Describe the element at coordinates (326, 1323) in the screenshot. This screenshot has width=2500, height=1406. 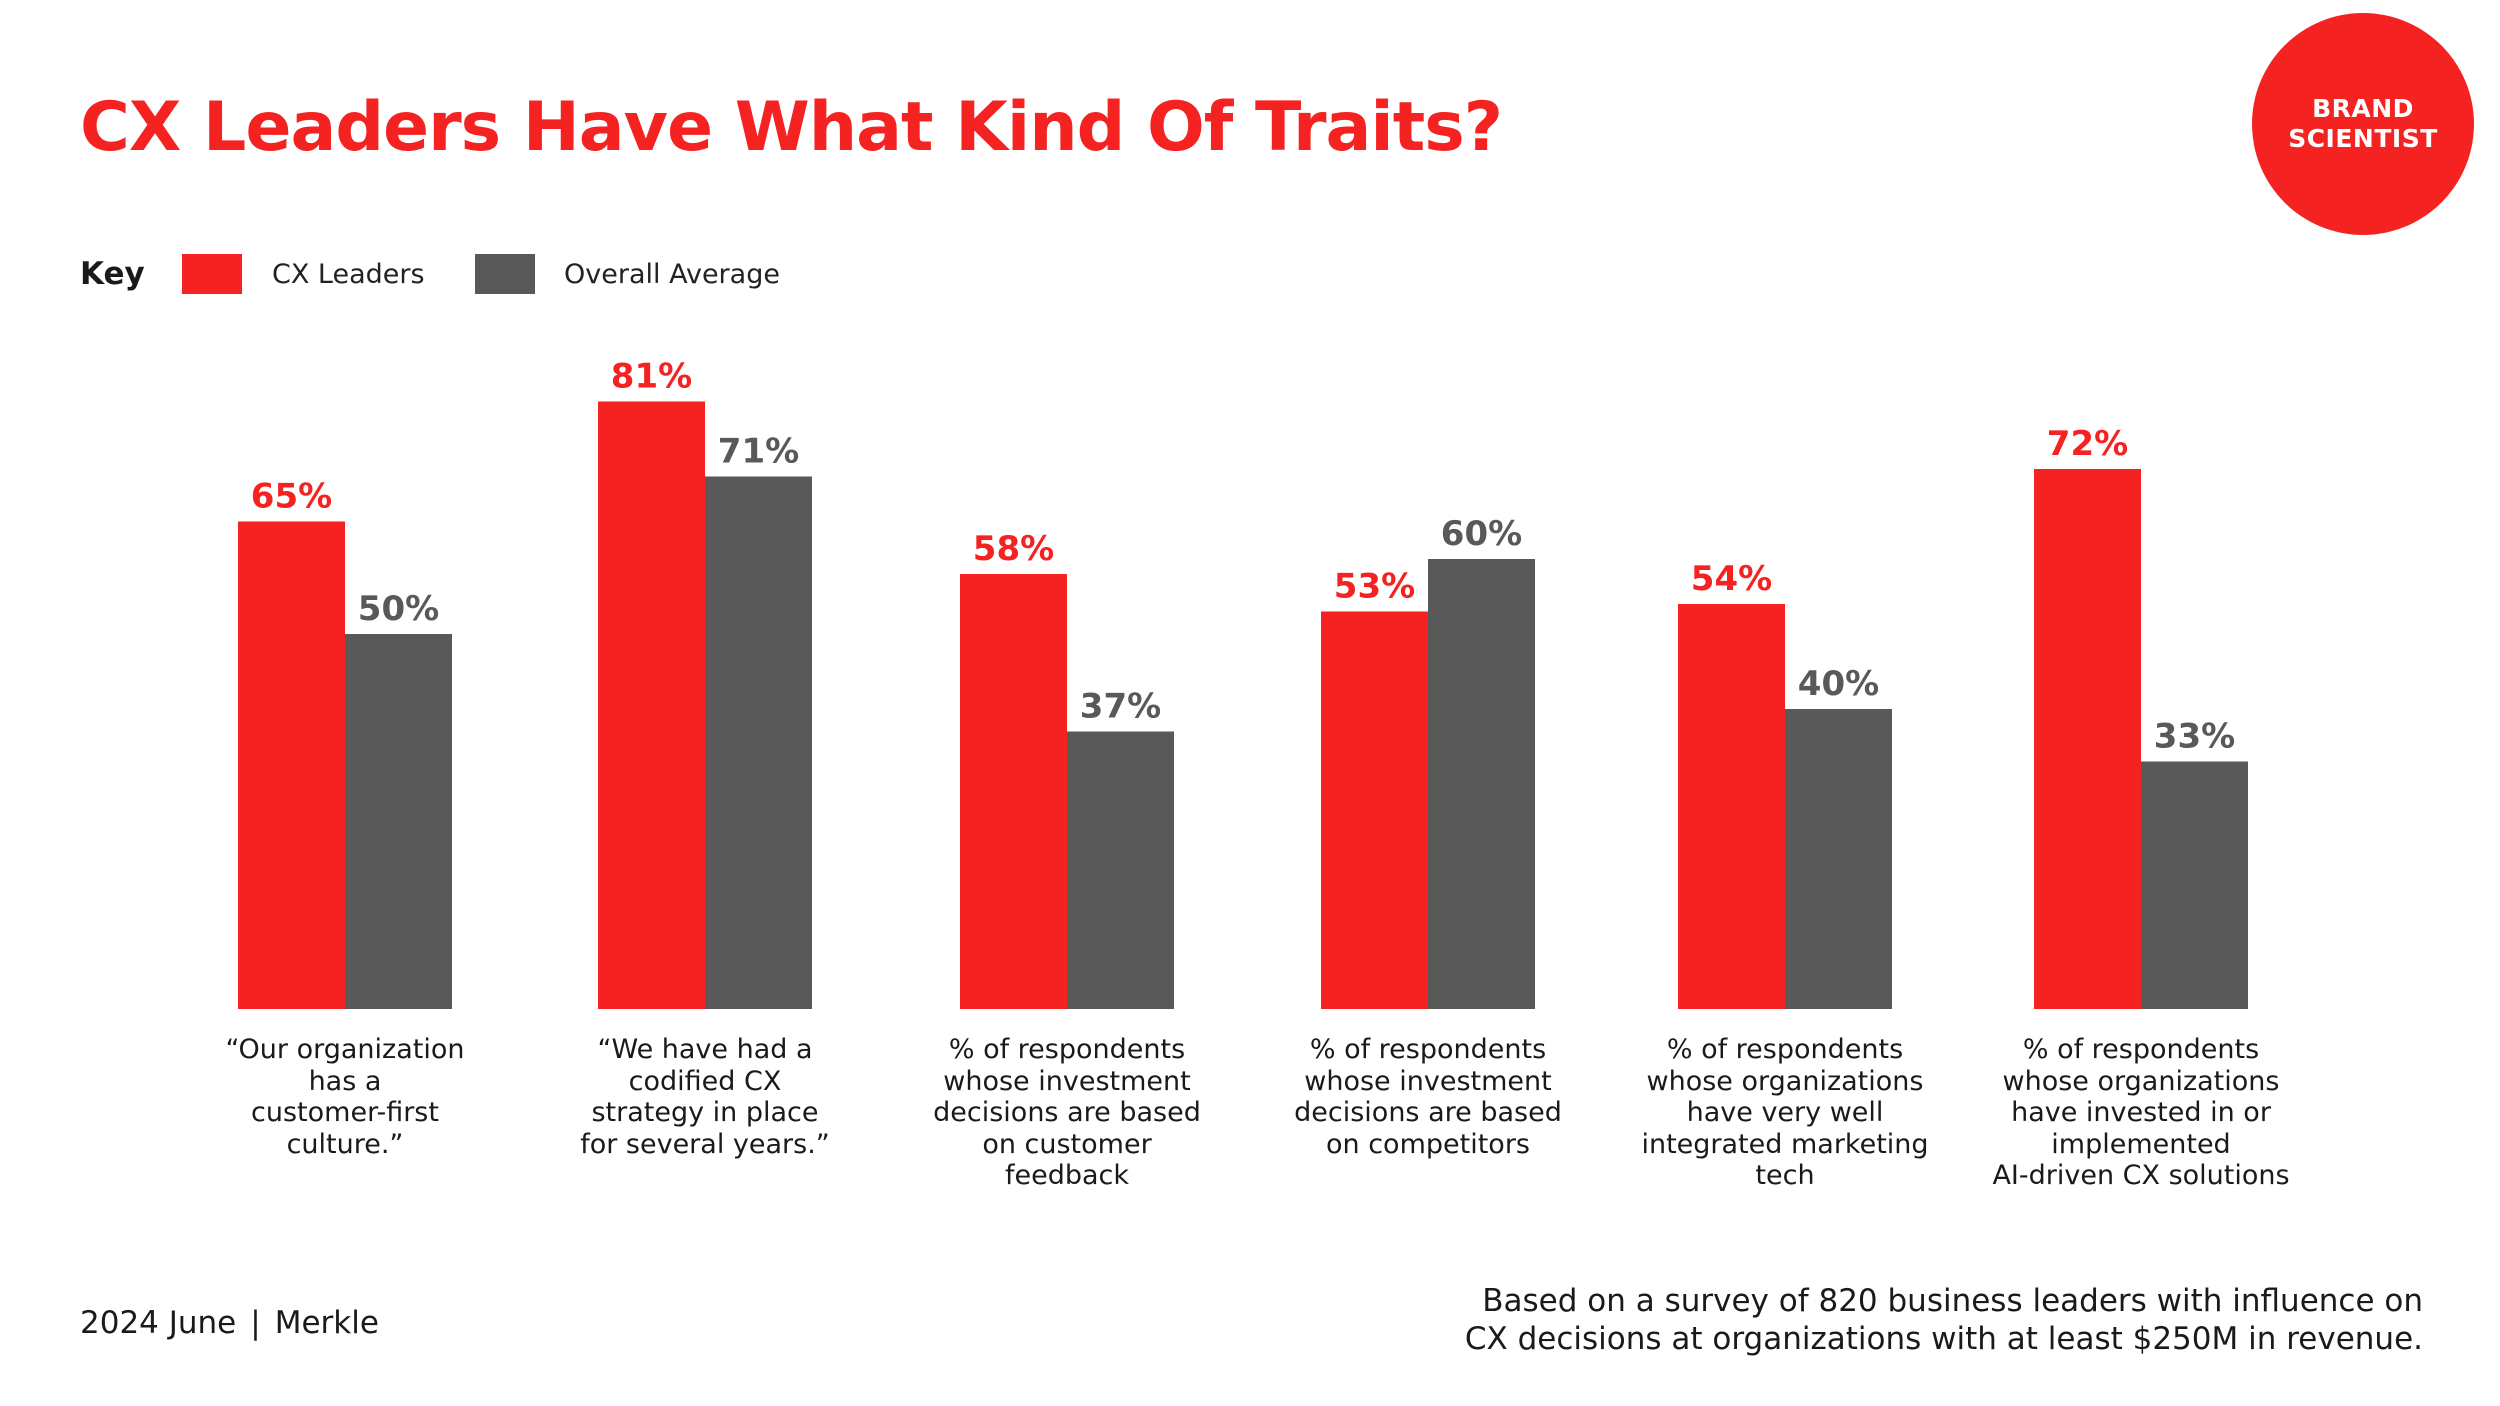
I see `footer-source-name: Merkle` at that location.